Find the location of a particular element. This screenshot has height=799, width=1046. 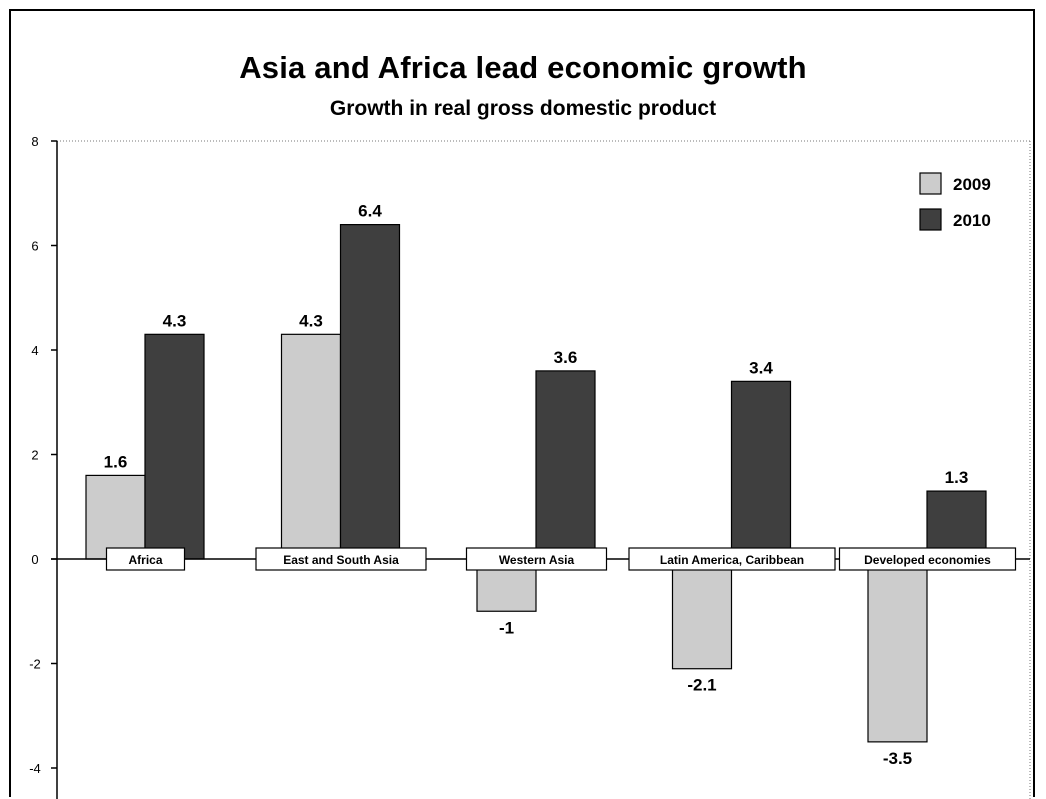

data-label-2010-2: 3.6 is located at coordinates (566, 357).